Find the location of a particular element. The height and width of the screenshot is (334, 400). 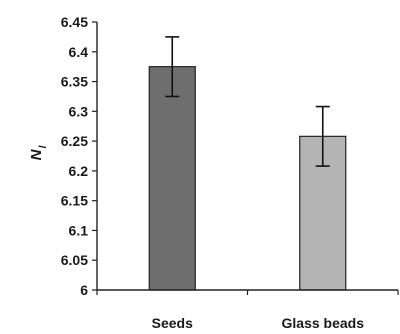

y-tick-label-6: 6.3 is located at coordinates (79, 111).